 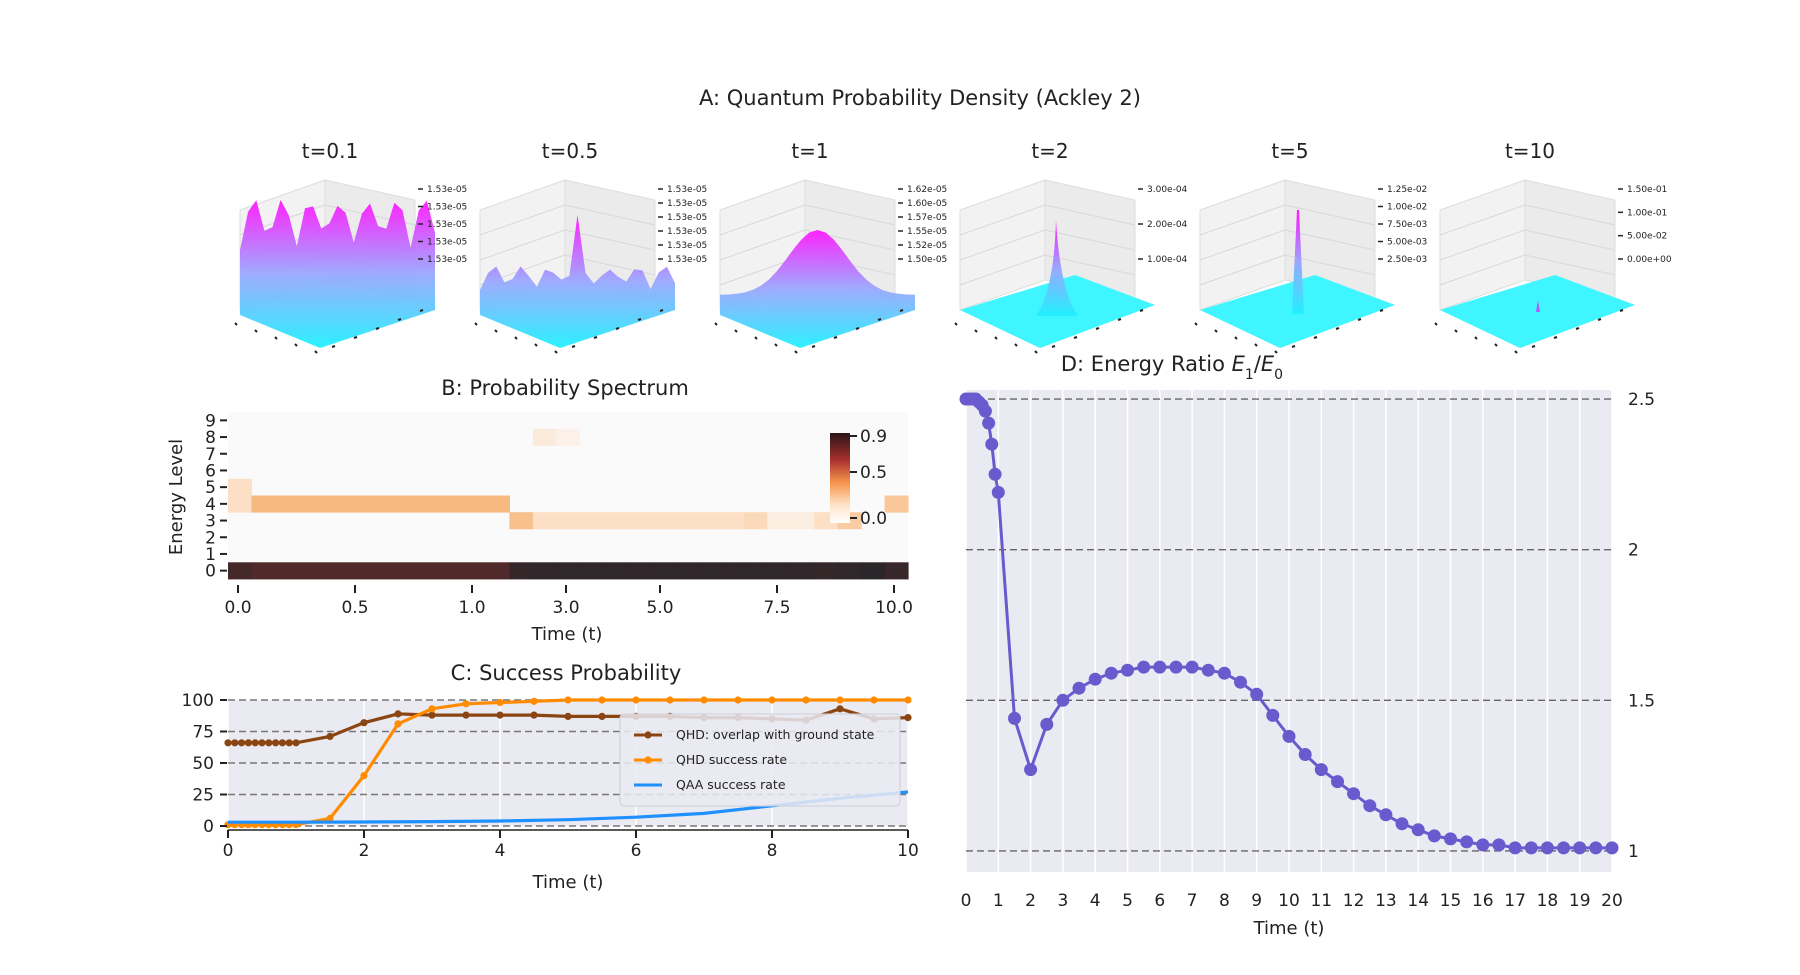 I want to click on subplot-title: t=1, so click(x=809, y=151).